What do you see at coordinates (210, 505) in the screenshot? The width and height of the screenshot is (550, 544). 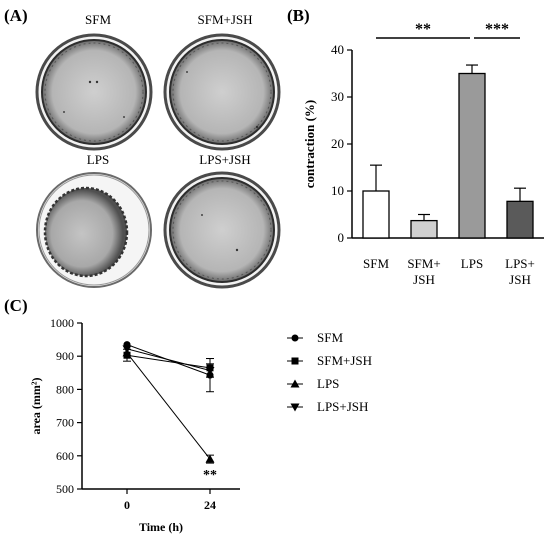 I see `line-x-tick-label: 24` at bounding box center [210, 505].